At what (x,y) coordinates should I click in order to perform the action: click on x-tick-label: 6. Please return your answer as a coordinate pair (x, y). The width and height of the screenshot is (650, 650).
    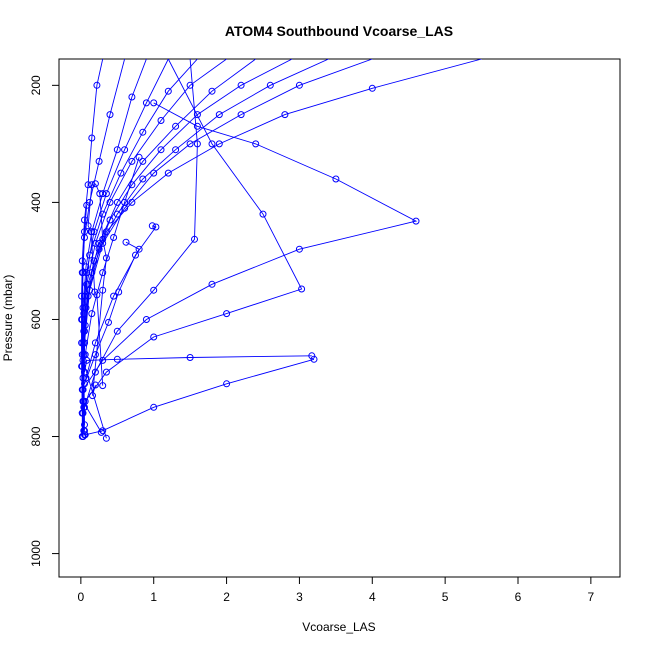
    Looking at the image, I should click on (518, 597).